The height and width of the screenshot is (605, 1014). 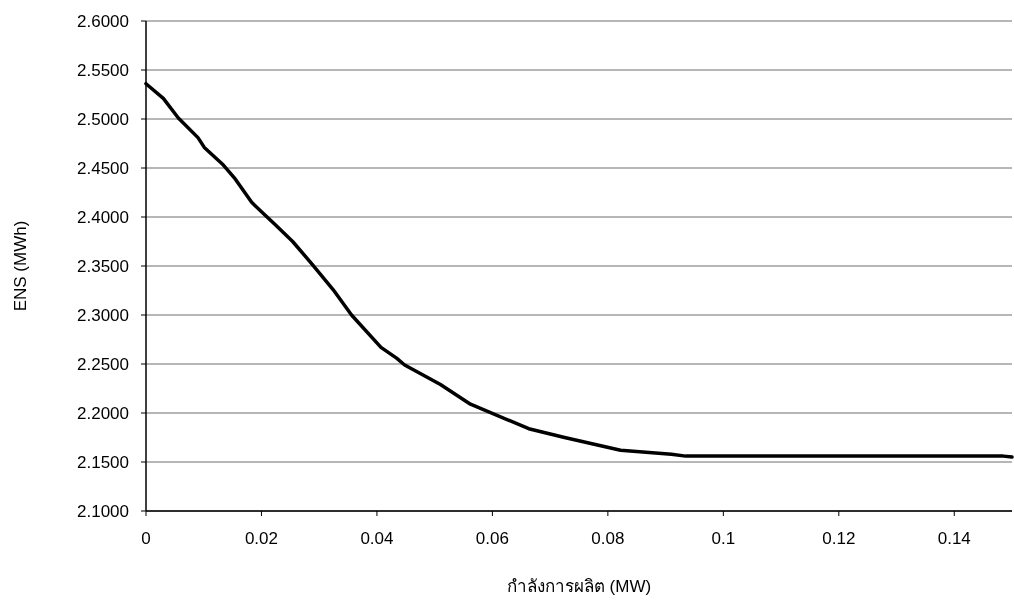 What do you see at coordinates (103, 119) in the screenshot?
I see `y-tick-label: 2.5000` at bounding box center [103, 119].